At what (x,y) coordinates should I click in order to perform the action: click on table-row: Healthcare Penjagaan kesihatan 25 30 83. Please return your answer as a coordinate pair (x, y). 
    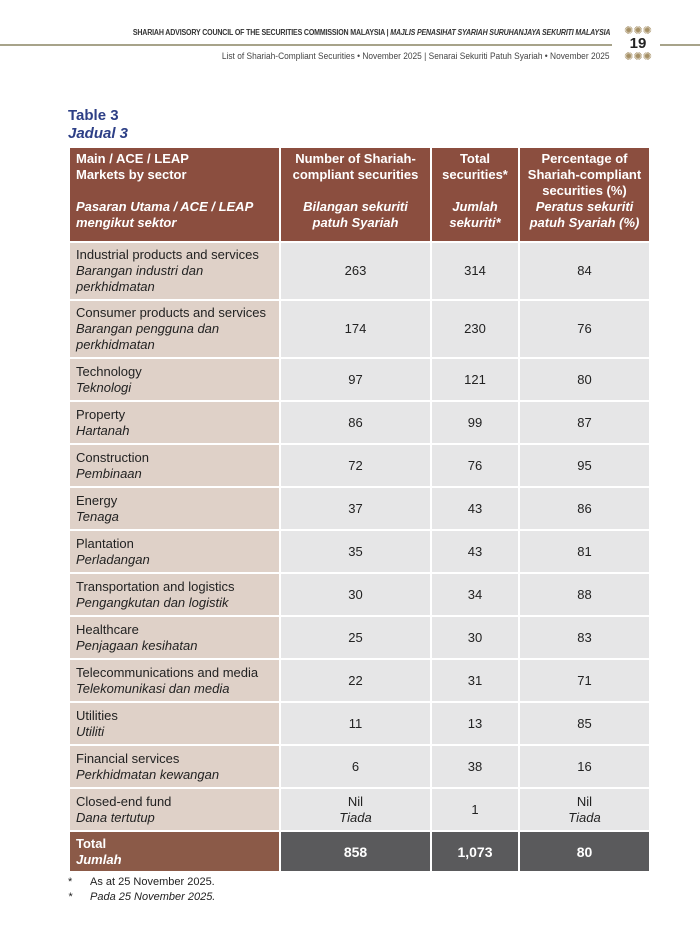
    Looking at the image, I should click on (359, 637).